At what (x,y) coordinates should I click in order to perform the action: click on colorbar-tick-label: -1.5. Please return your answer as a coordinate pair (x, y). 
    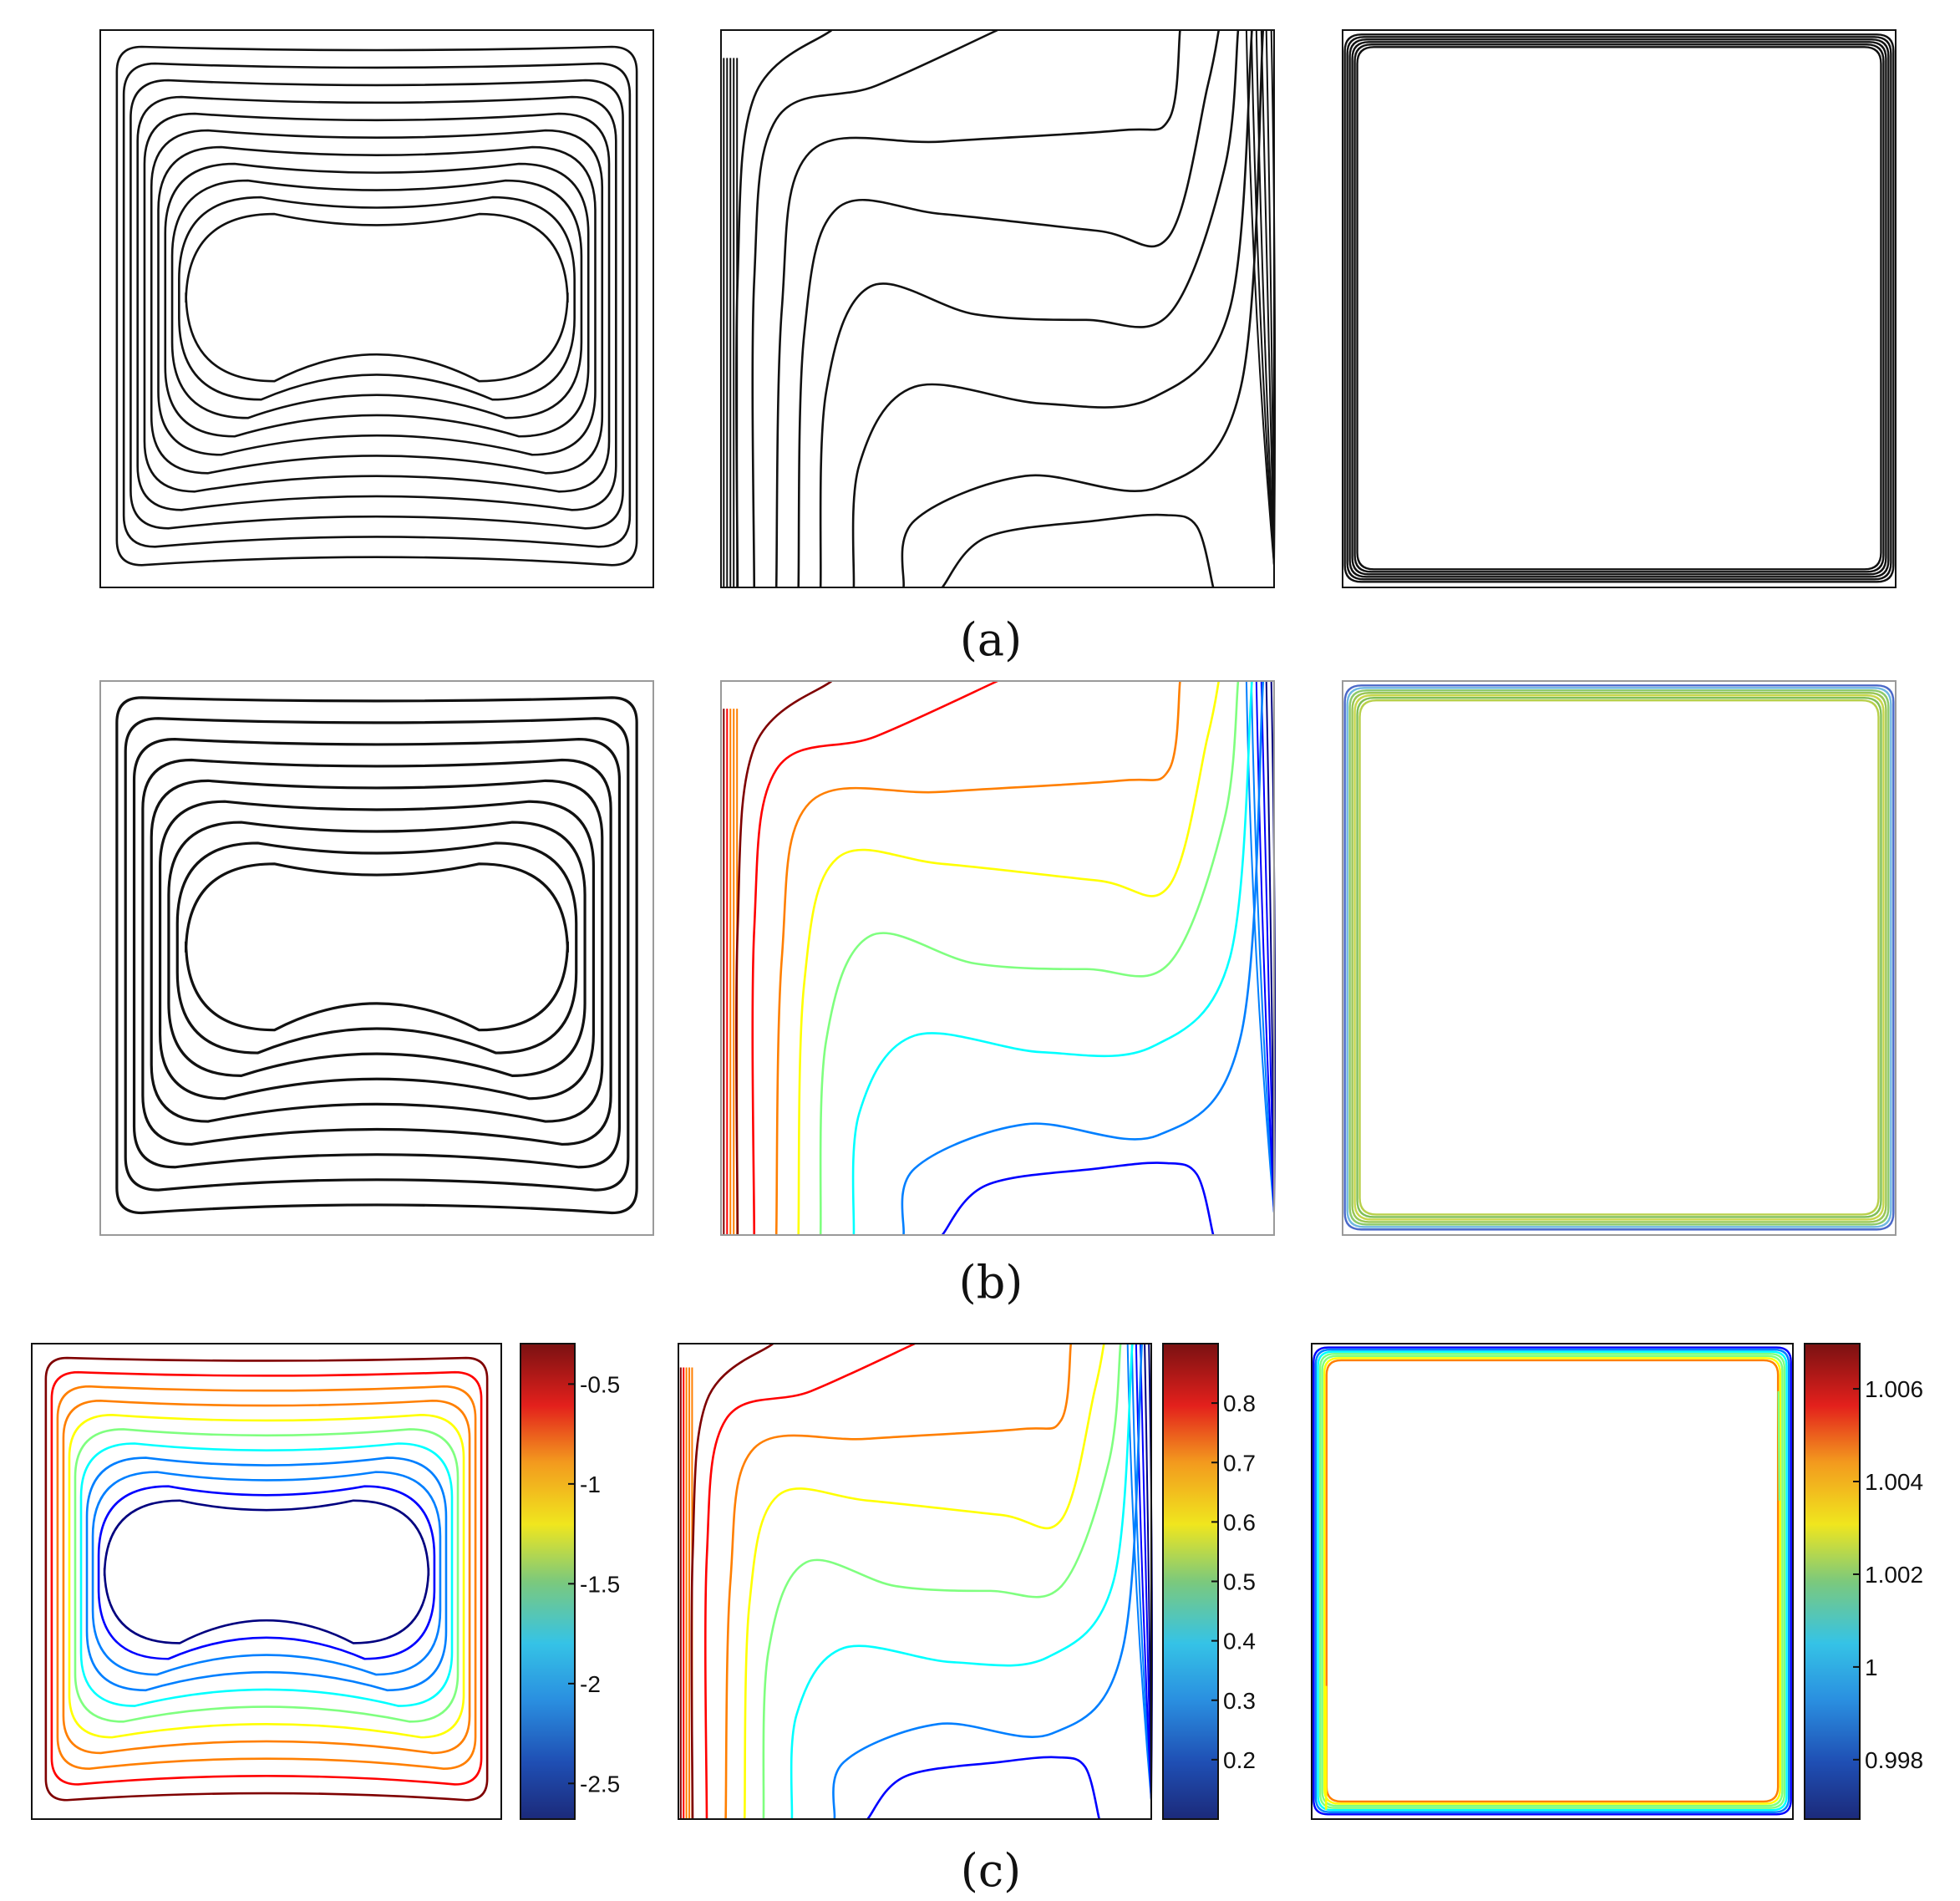
    Looking at the image, I should click on (600, 1584).